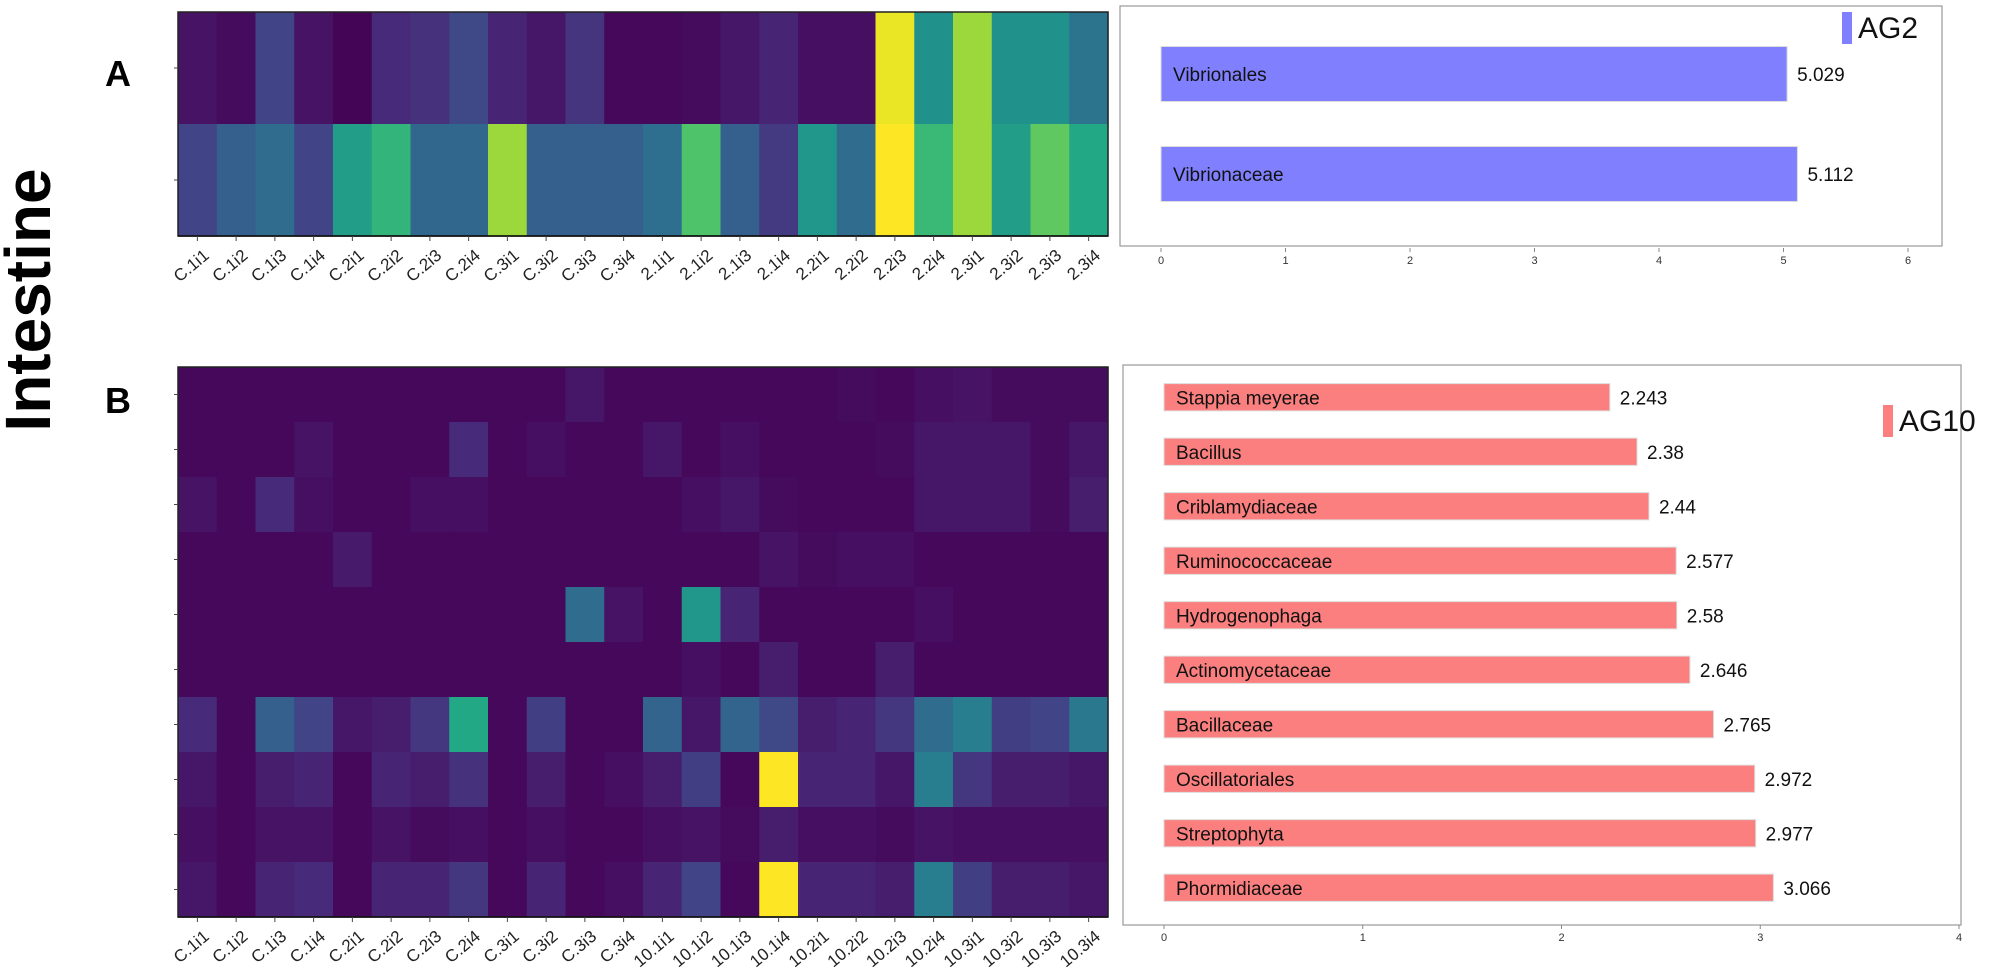 This screenshot has height=976, width=2001. What do you see at coordinates (1420, 560) in the screenshot?
I see `bar-chart-ag10-bar` at bounding box center [1420, 560].